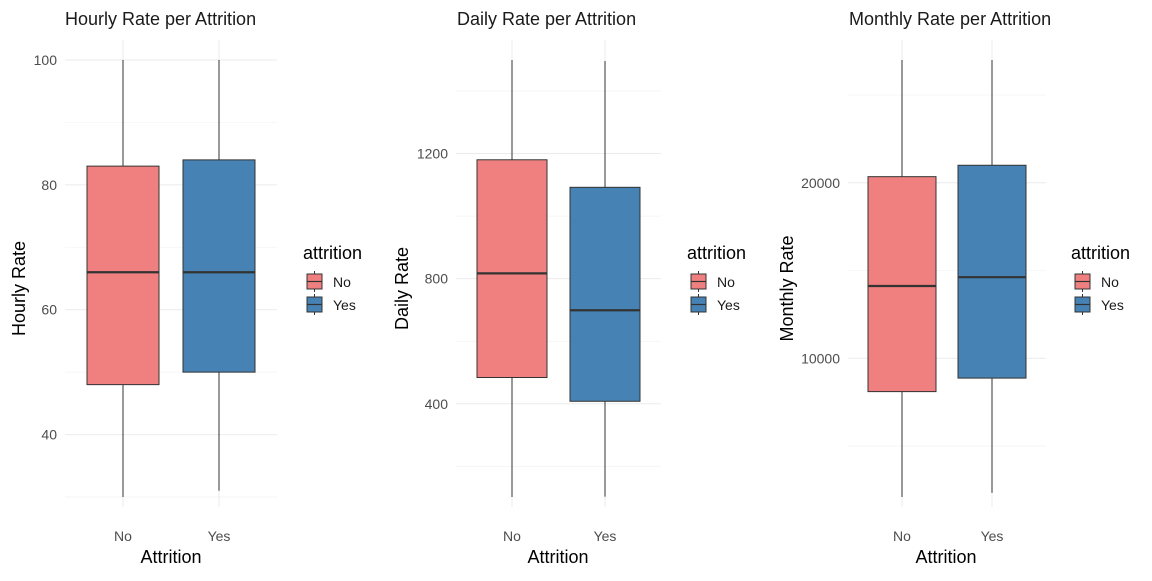  What do you see at coordinates (820, 358) in the screenshot?
I see `y-tick-label: 10000` at bounding box center [820, 358].